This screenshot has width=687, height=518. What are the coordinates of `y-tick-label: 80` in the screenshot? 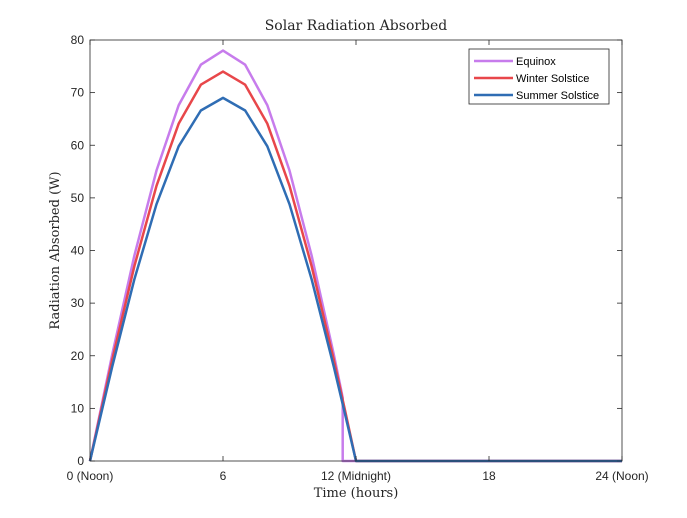 It's located at (78, 40).